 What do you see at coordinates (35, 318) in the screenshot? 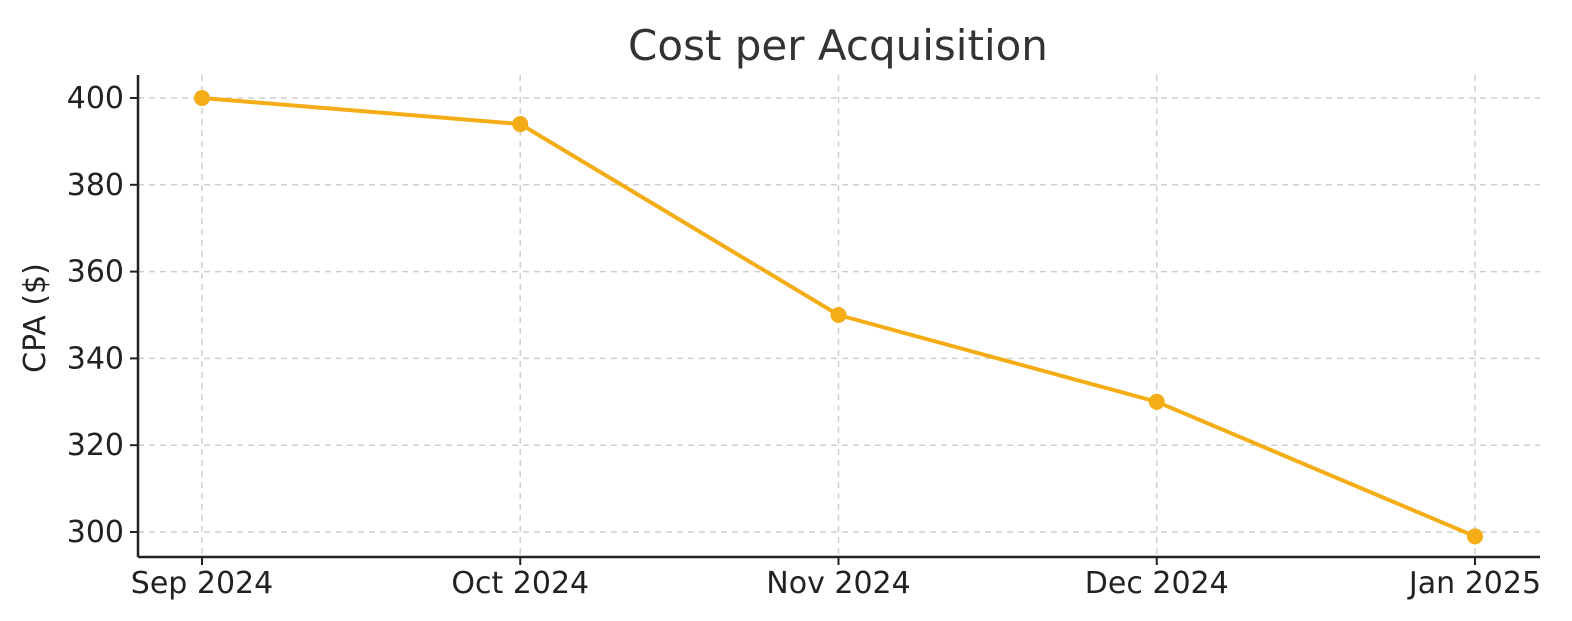
I see `y-axis-label: CPA ($)` at bounding box center [35, 318].